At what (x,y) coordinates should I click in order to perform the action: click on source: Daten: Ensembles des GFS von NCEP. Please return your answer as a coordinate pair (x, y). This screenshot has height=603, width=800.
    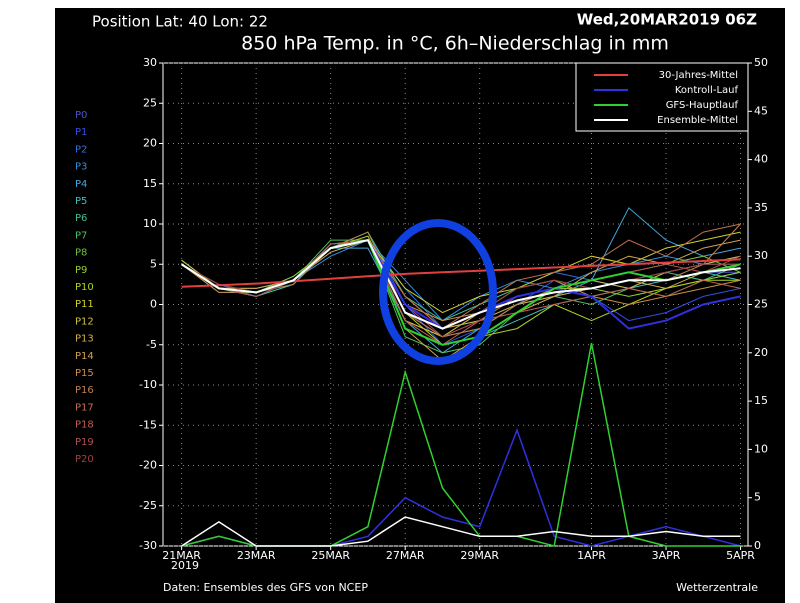
    Looking at the image, I should click on (265, 587).